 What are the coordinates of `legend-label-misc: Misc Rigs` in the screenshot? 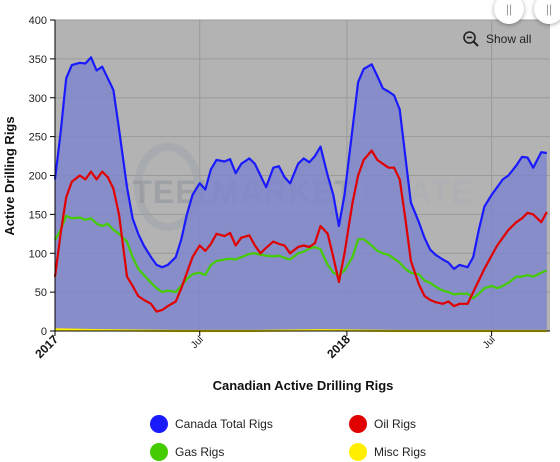 It's located at (400, 452).